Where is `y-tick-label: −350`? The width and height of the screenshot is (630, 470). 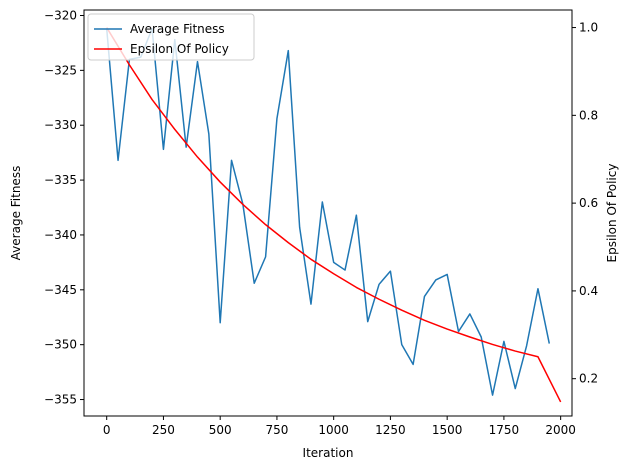 y-tick-label: −350 is located at coordinates (60, 345).